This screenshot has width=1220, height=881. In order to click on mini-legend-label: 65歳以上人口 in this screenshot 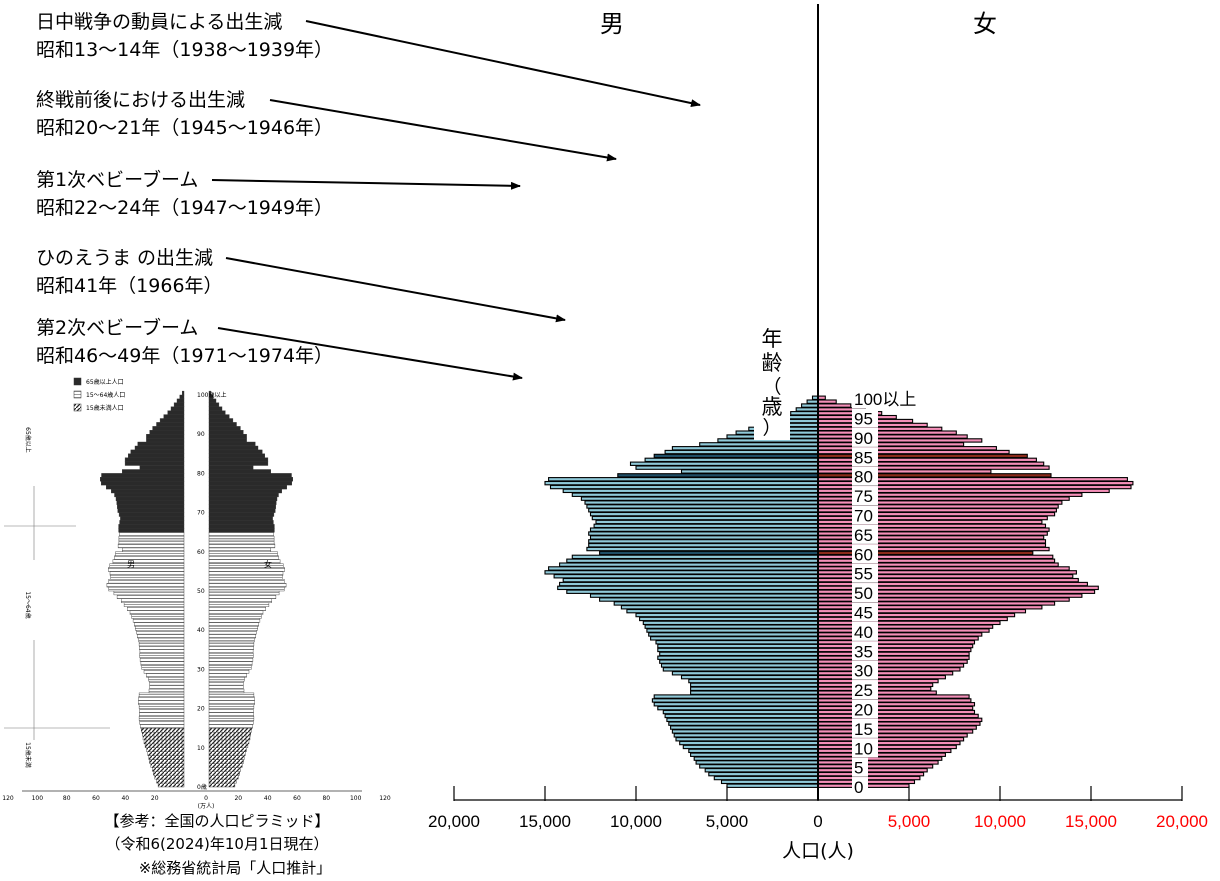, I will do `click(105, 382)`.